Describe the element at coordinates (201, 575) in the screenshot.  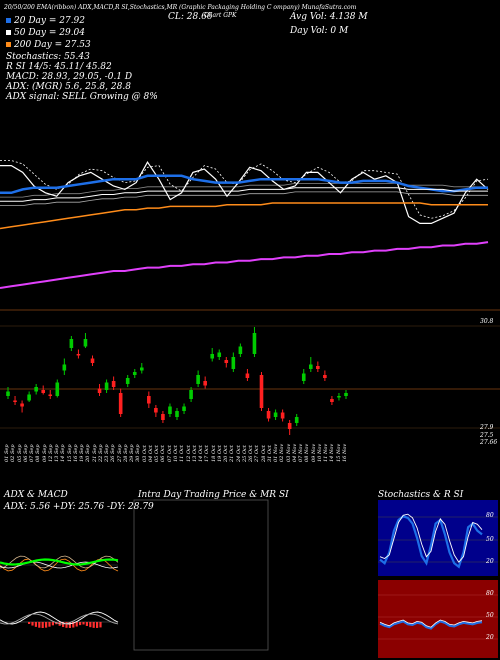
I see `intraday-panel-frame` at that location.